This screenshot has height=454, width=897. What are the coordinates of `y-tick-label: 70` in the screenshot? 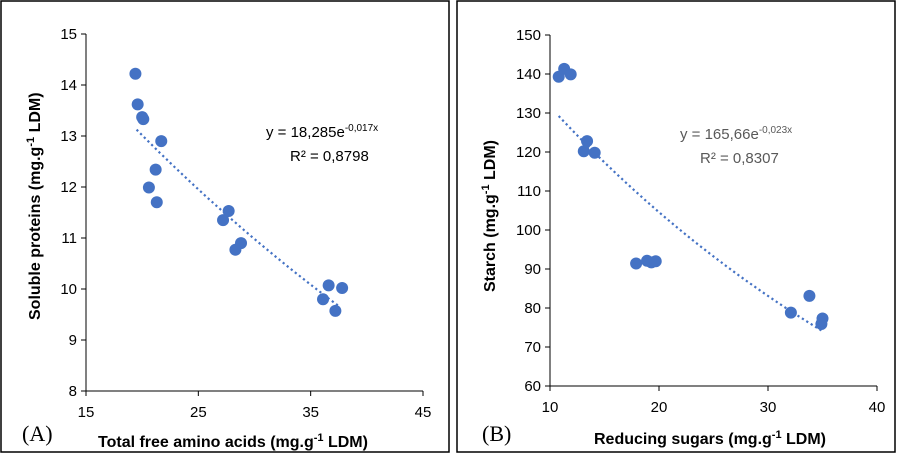 It's located at (532, 347).